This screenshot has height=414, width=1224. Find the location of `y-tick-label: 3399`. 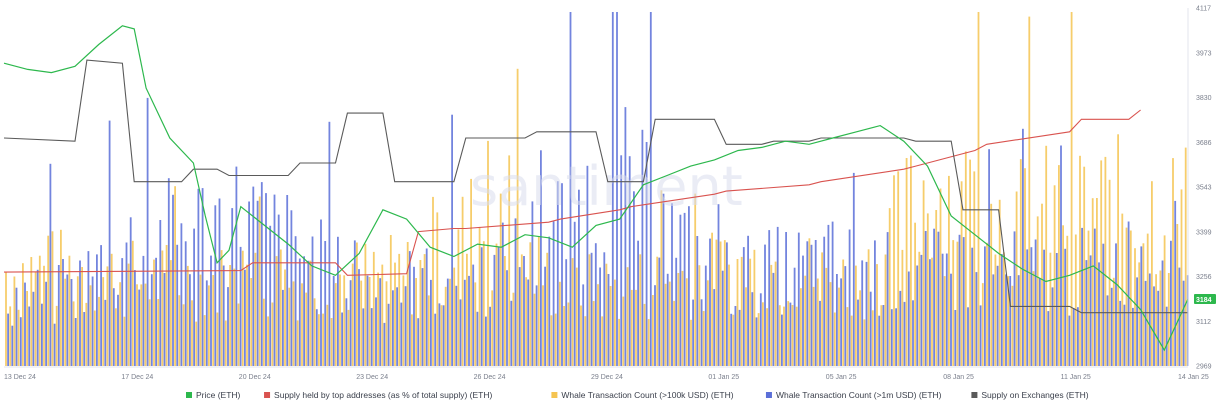

y-tick-label: 3399 is located at coordinates (1204, 232).